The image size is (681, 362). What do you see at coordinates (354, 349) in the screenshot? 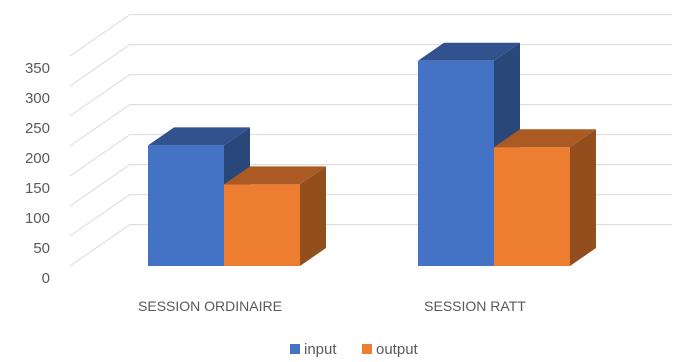
I see `legend: input output` at bounding box center [354, 349].